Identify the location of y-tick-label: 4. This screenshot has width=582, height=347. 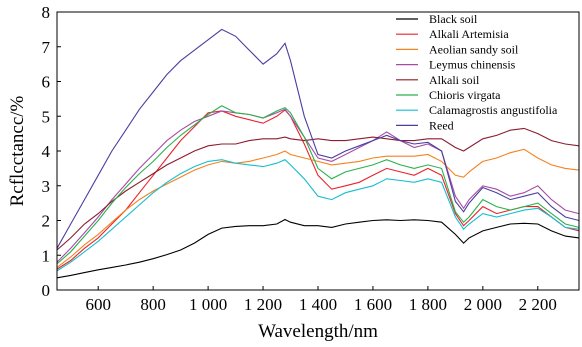
(46, 151).